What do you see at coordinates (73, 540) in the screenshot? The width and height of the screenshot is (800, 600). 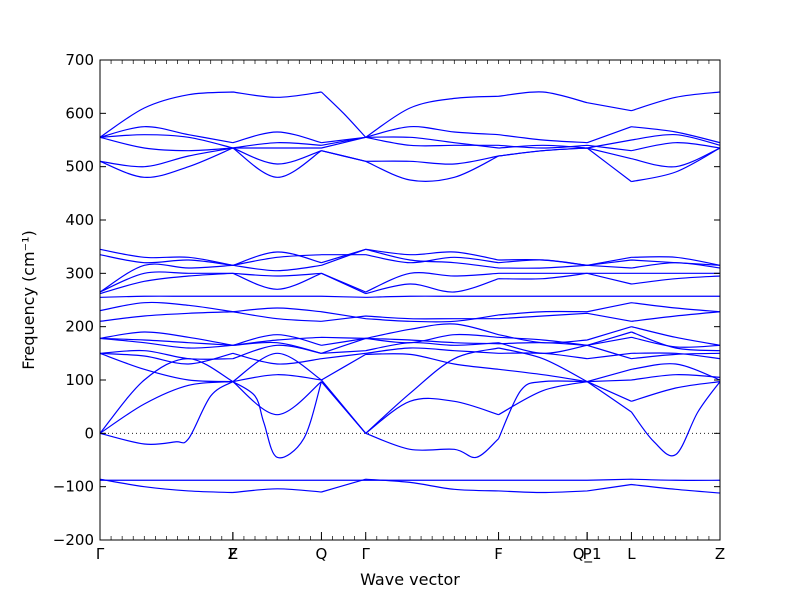 I see `y-tick-label: −200` at bounding box center [73, 540].